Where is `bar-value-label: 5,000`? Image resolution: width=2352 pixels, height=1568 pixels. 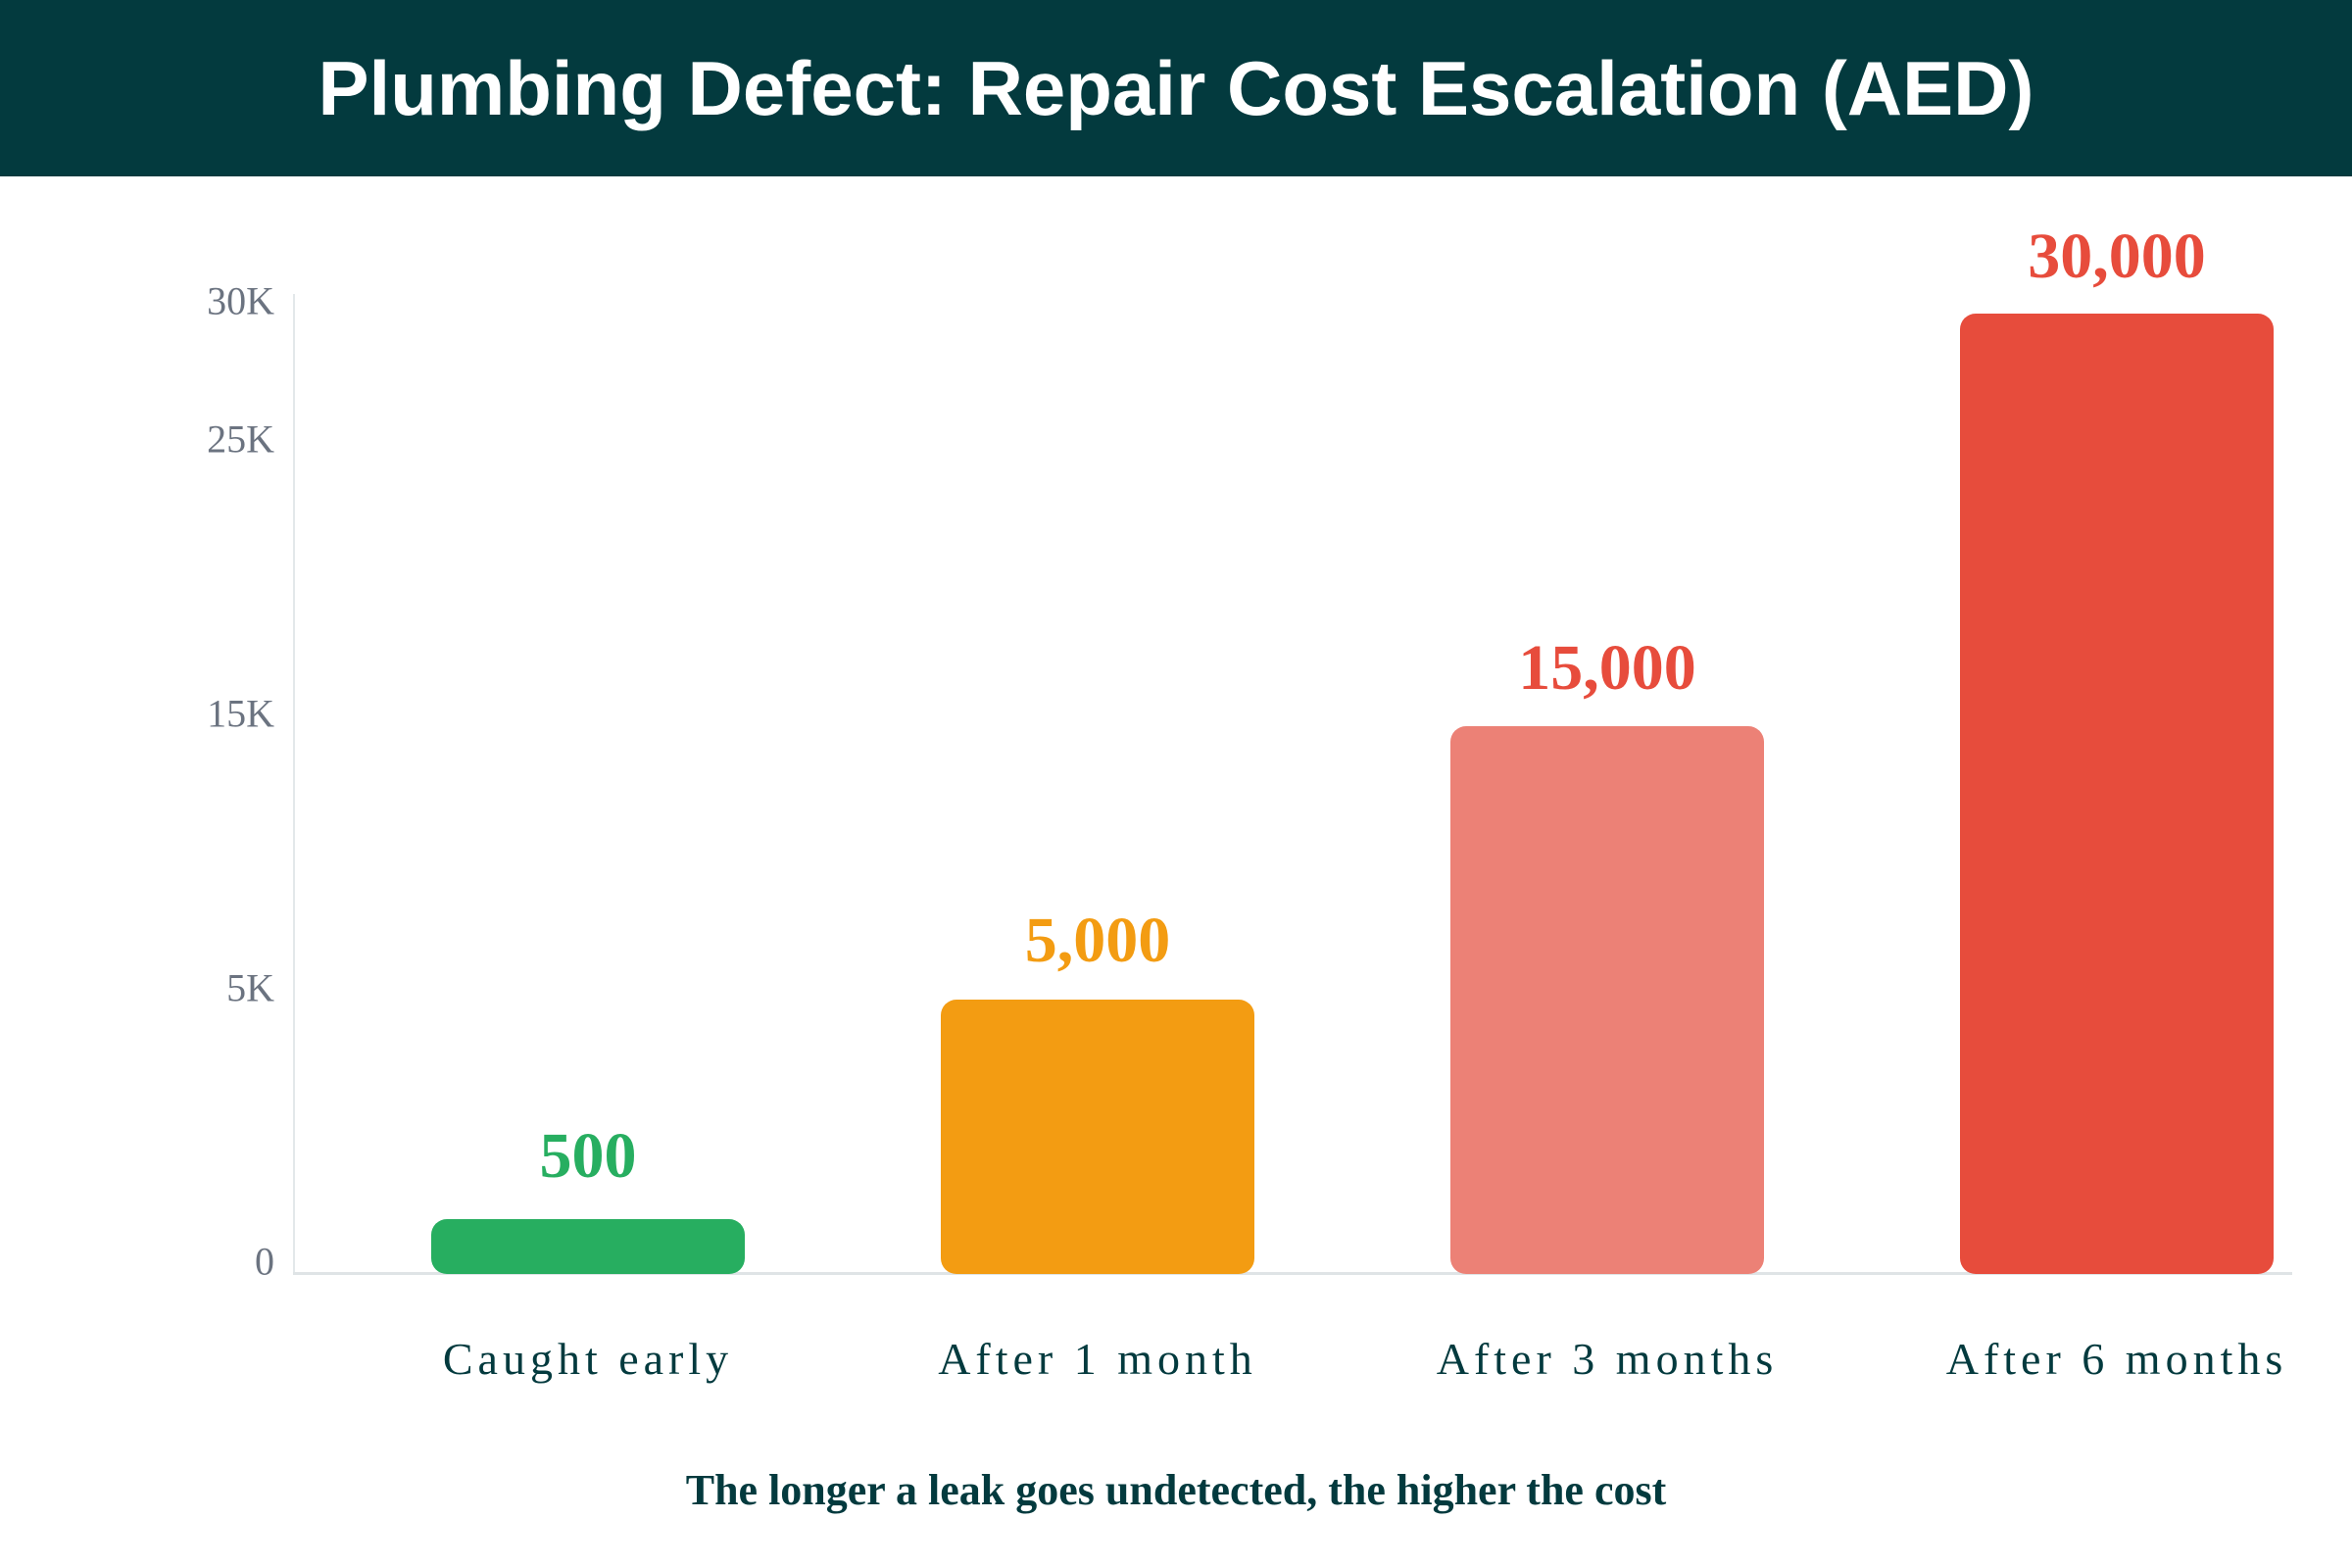 bar-value-label: 5,000 is located at coordinates (1097, 940).